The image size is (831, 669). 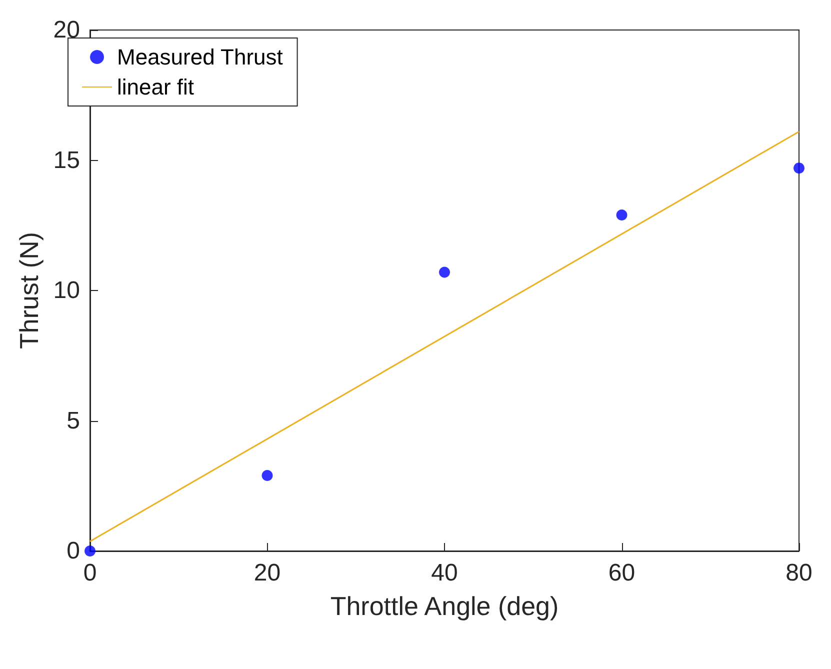 I want to click on y-tick-label: 20, so click(x=66, y=30).